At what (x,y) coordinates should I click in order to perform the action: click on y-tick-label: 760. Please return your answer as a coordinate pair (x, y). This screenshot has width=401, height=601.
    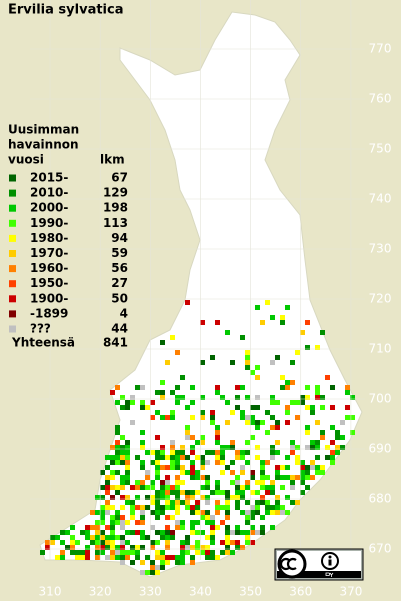
    Looking at the image, I should click on (380, 99).